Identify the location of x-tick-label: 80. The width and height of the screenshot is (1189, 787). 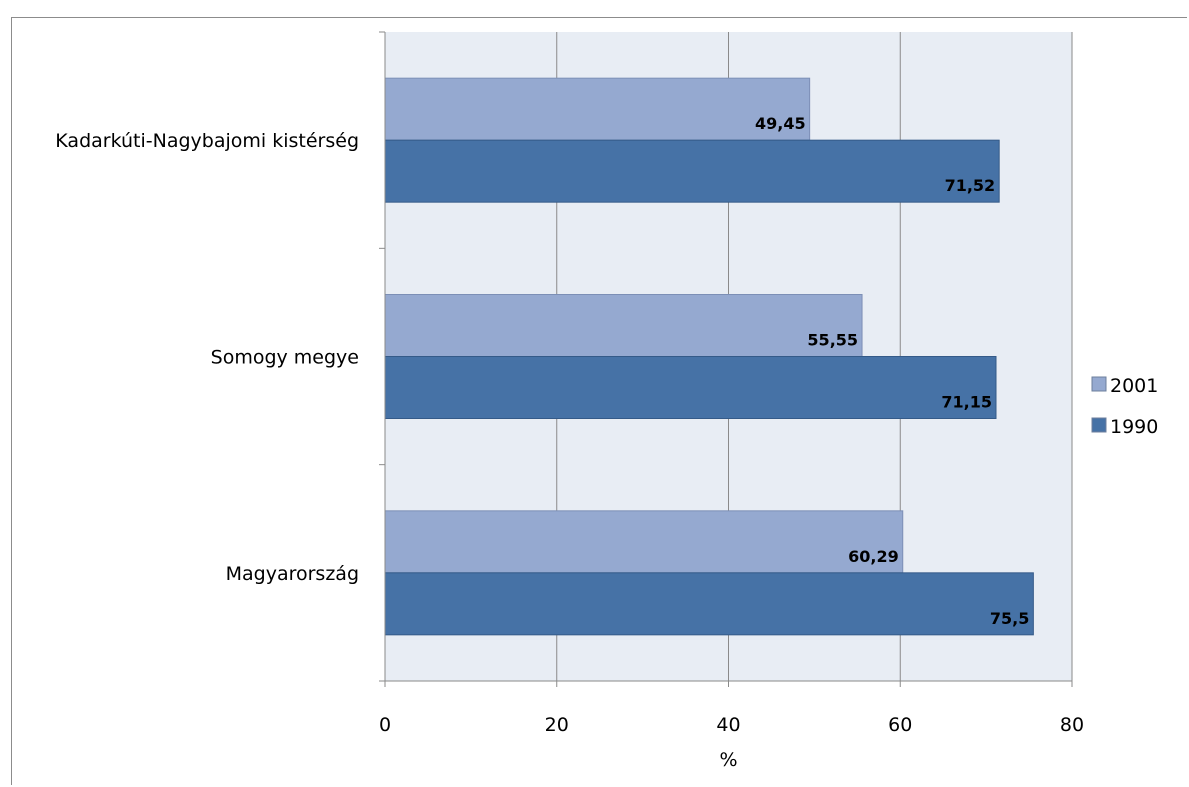
(1072, 725).